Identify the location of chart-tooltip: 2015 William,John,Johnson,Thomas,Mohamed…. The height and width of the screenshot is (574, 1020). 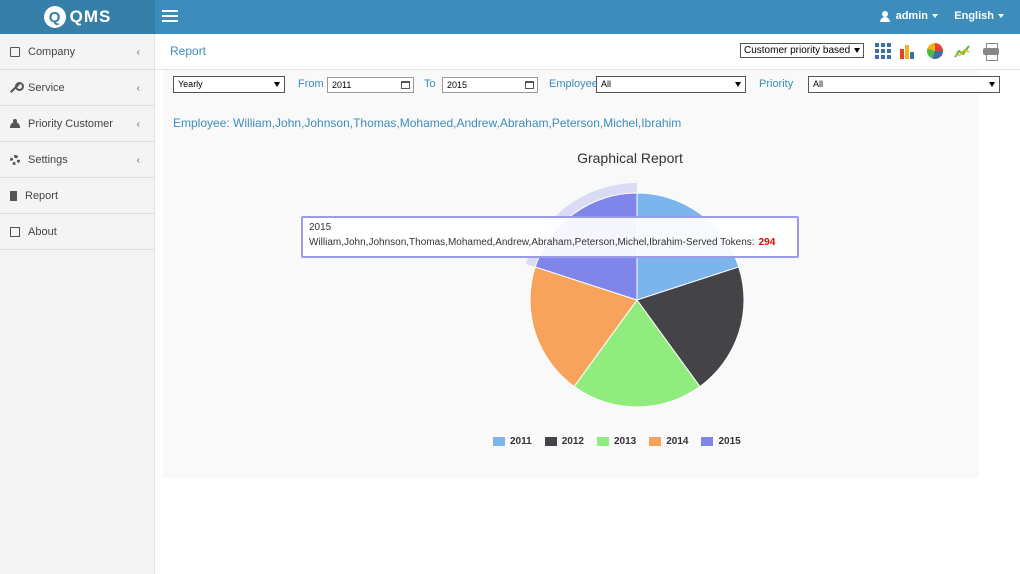
(550, 237).